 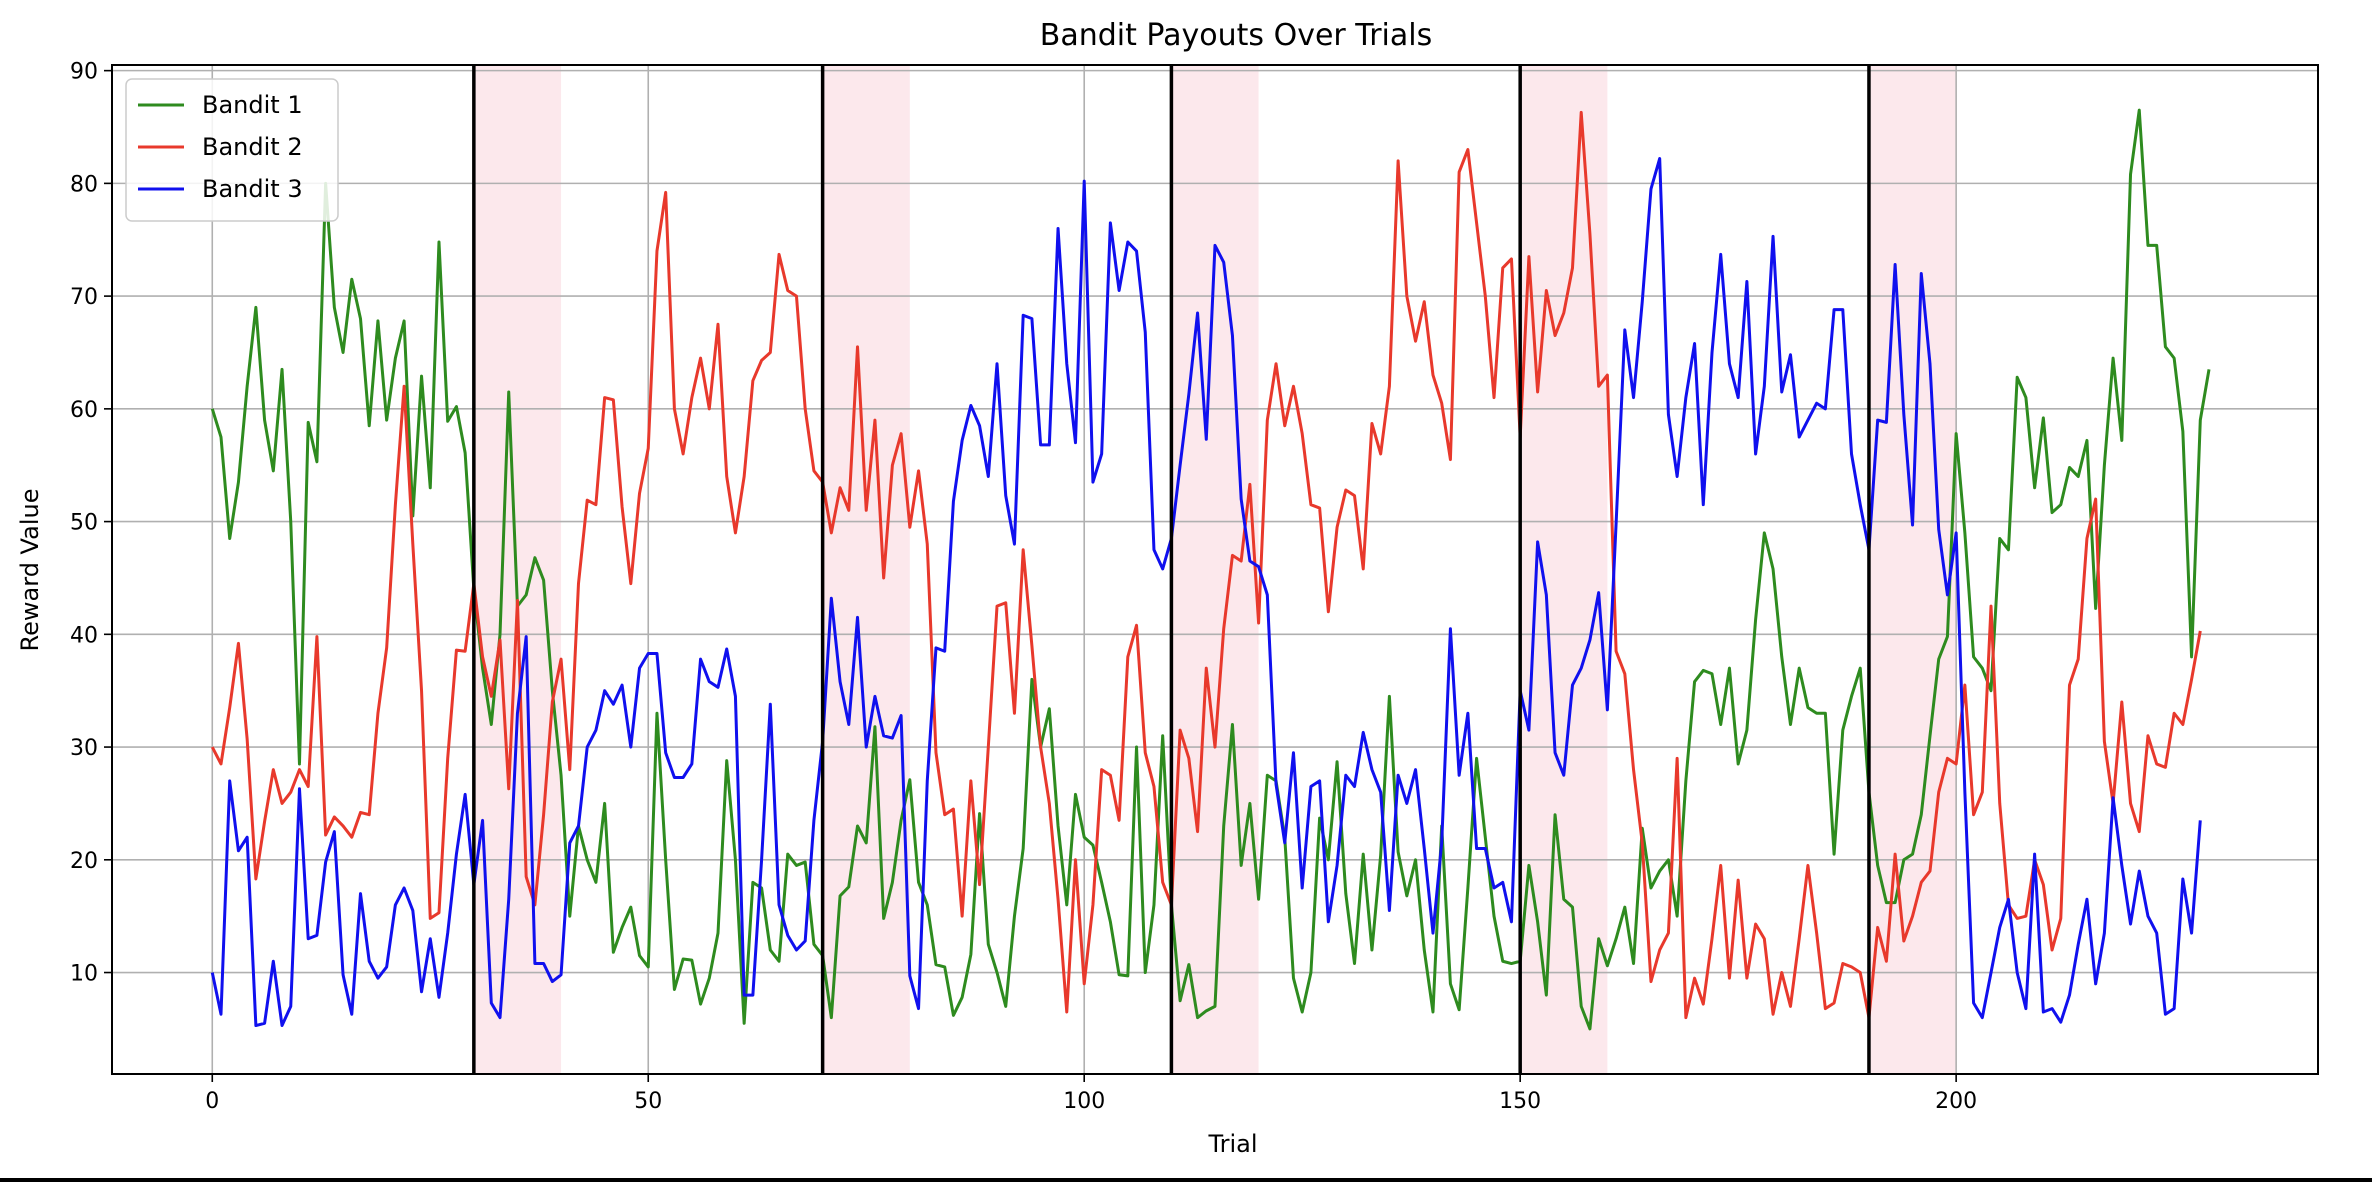 What do you see at coordinates (1956, 1101) in the screenshot?
I see `x-tick-label: 200` at bounding box center [1956, 1101].